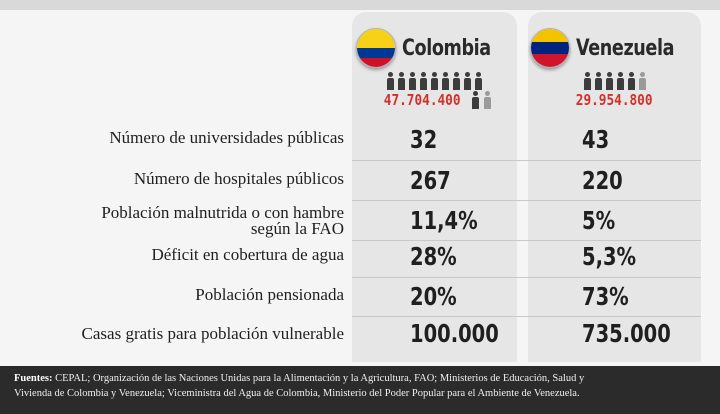  I want to click on top-band, so click(360, 5).